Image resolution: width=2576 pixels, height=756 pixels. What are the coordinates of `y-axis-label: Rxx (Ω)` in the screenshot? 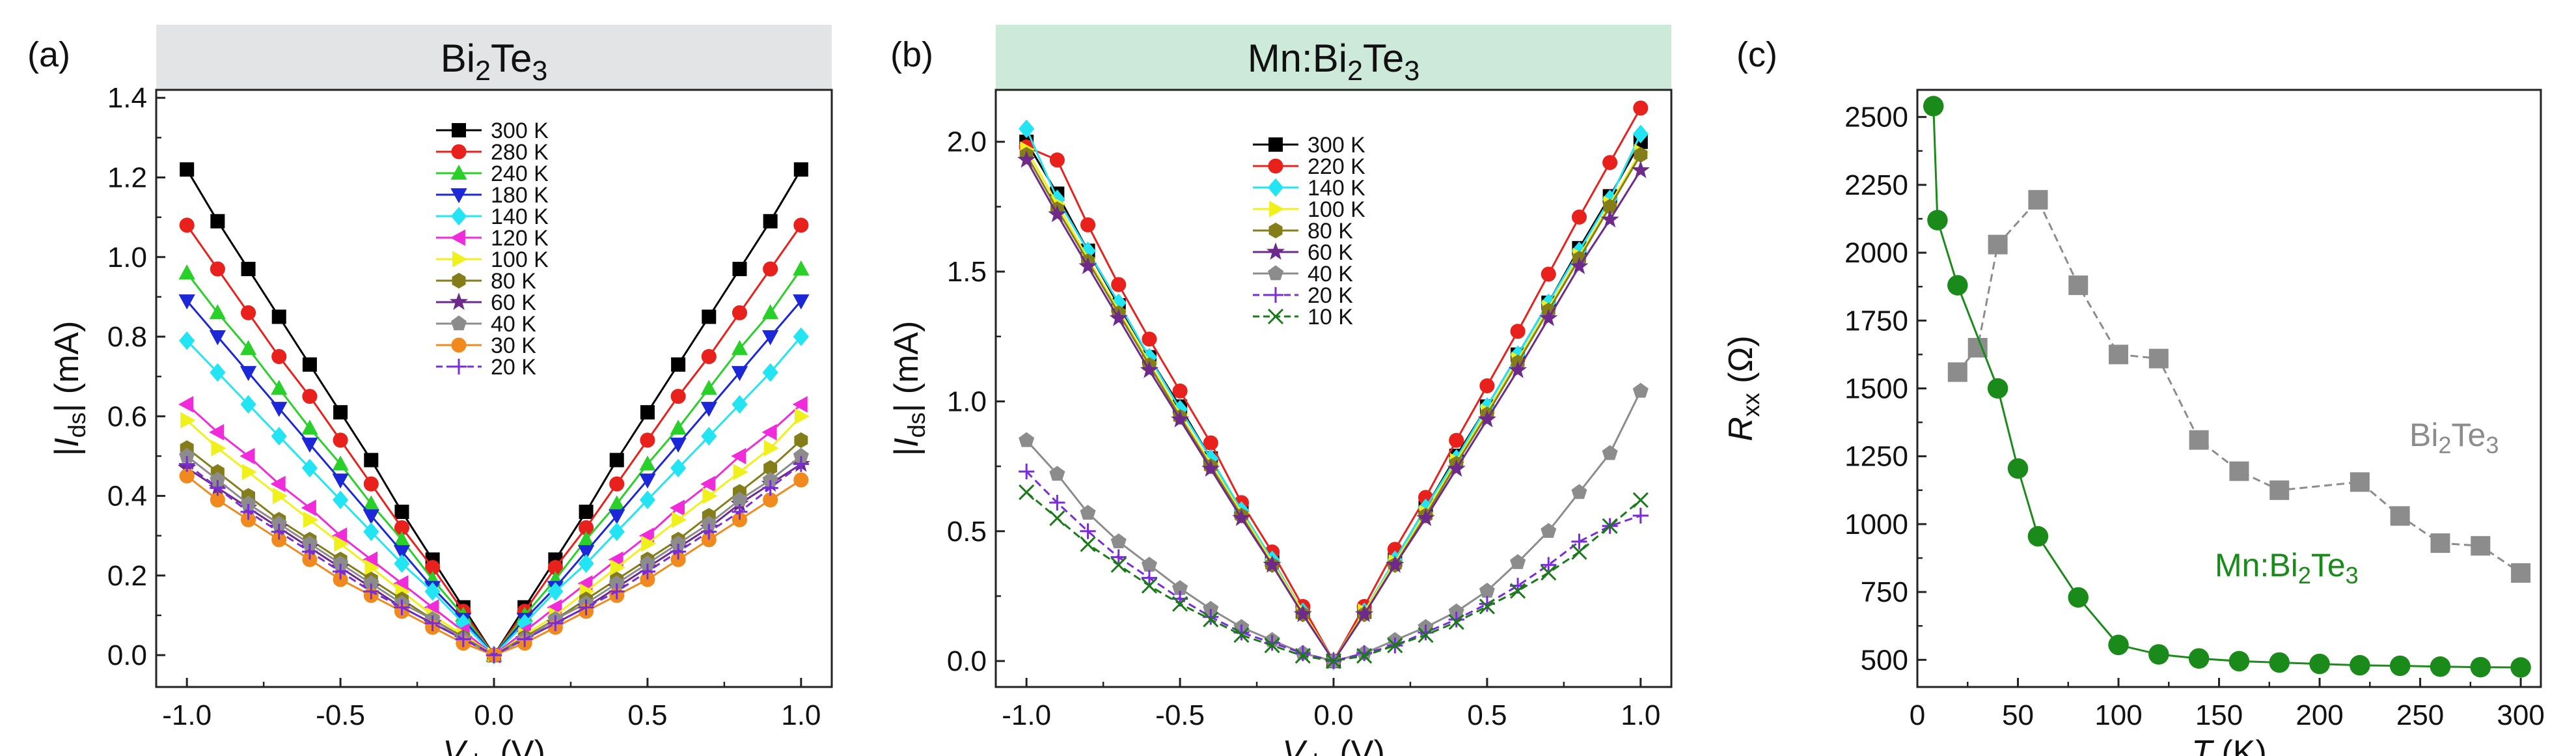 It's located at (1743, 388).